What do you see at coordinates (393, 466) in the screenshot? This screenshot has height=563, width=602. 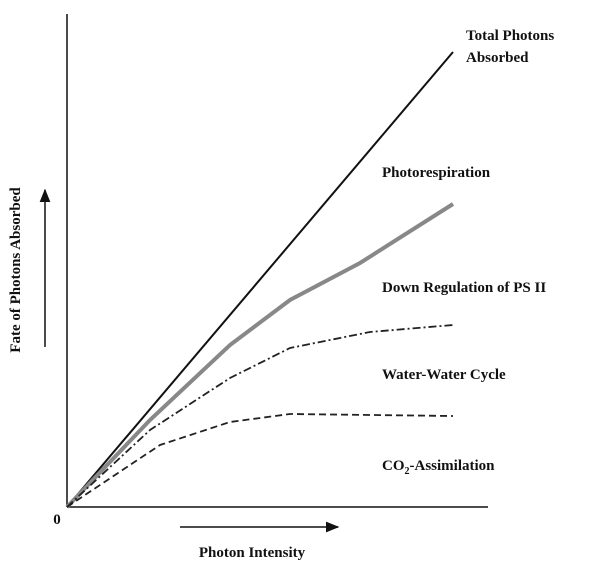 I see `co2-main: CO` at bounding box center [393, 466].